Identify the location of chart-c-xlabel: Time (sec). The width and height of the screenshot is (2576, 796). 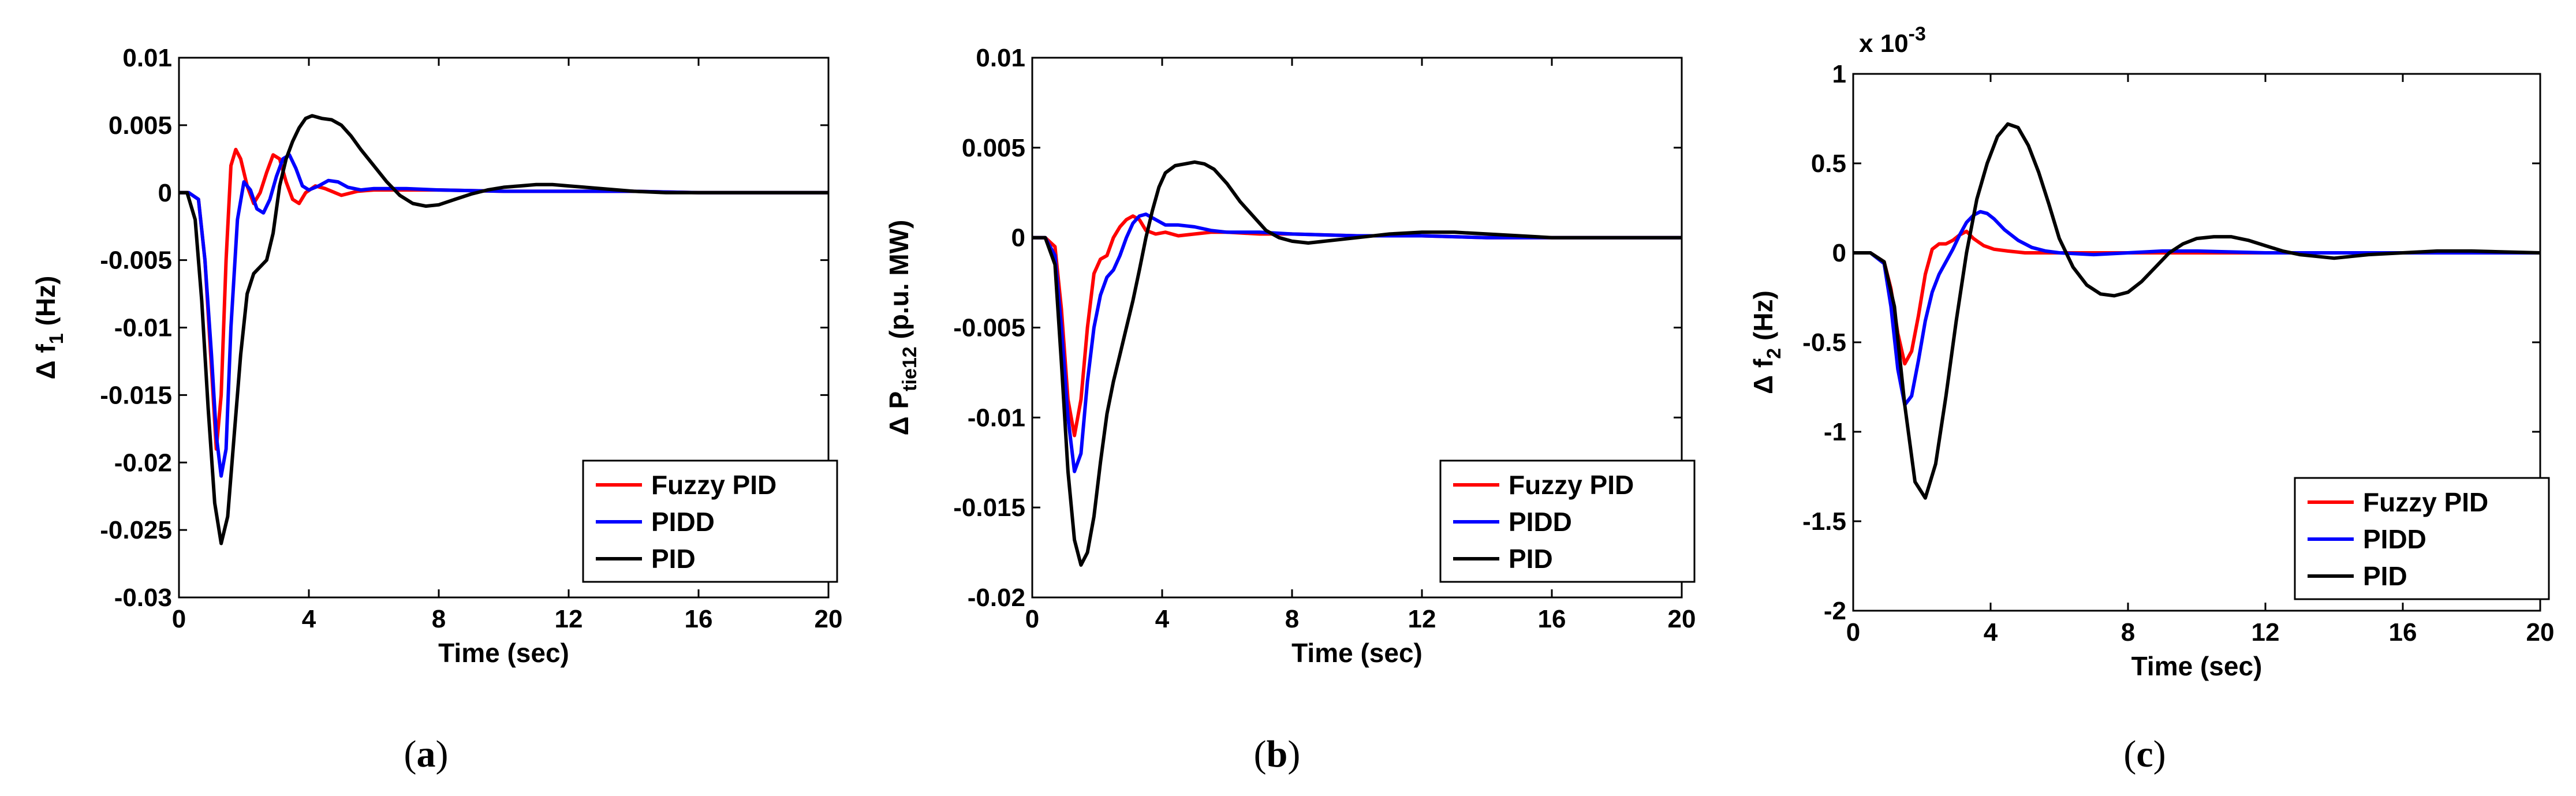
(2197, 666).